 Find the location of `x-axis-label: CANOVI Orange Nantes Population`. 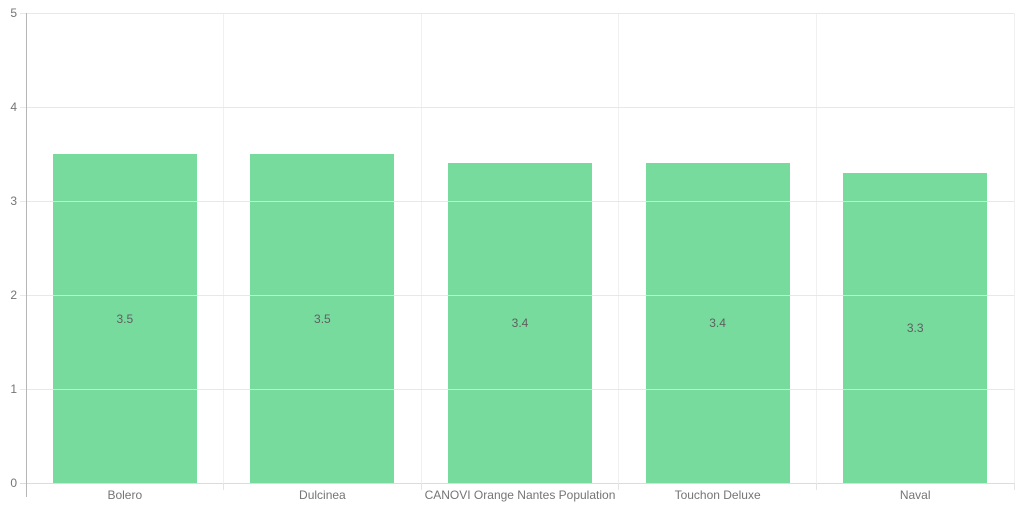

x-axis-label: CANOVI Orange Nantes Population is located at coordinates (520, 495).